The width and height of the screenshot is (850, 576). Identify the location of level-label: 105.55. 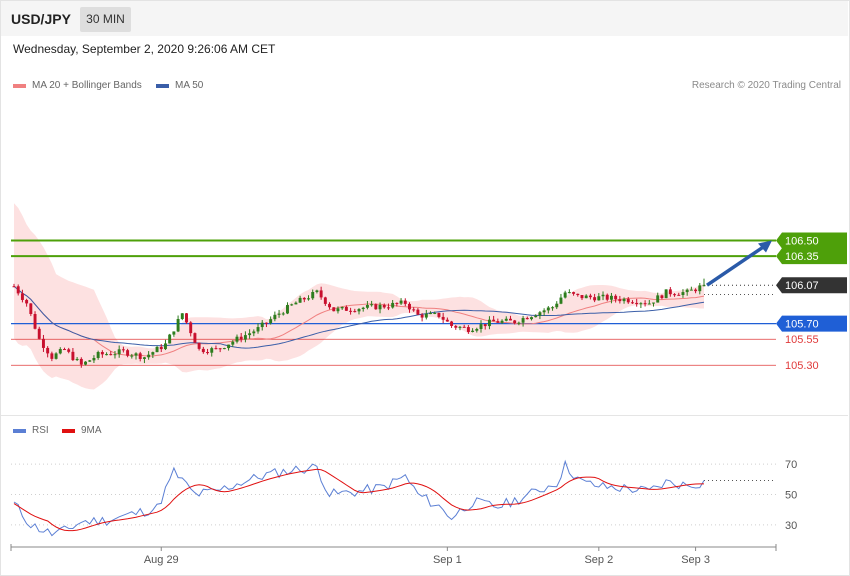
(802, 340).